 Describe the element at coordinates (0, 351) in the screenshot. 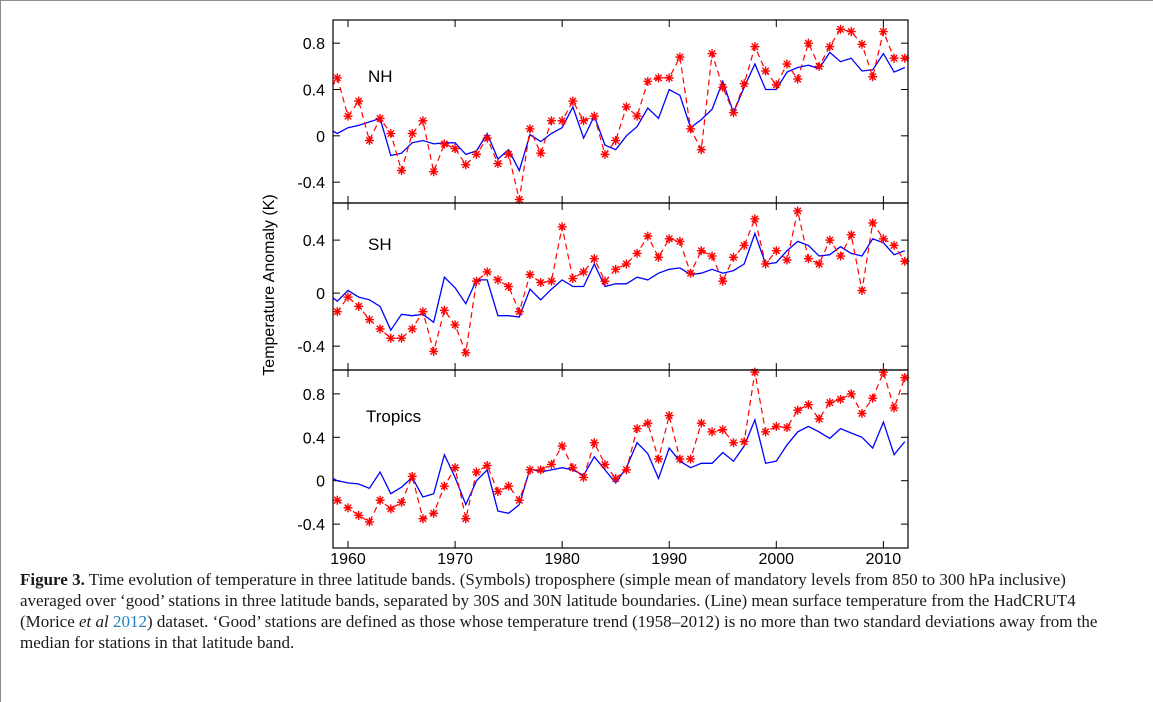

I see `left-rule` at that location.